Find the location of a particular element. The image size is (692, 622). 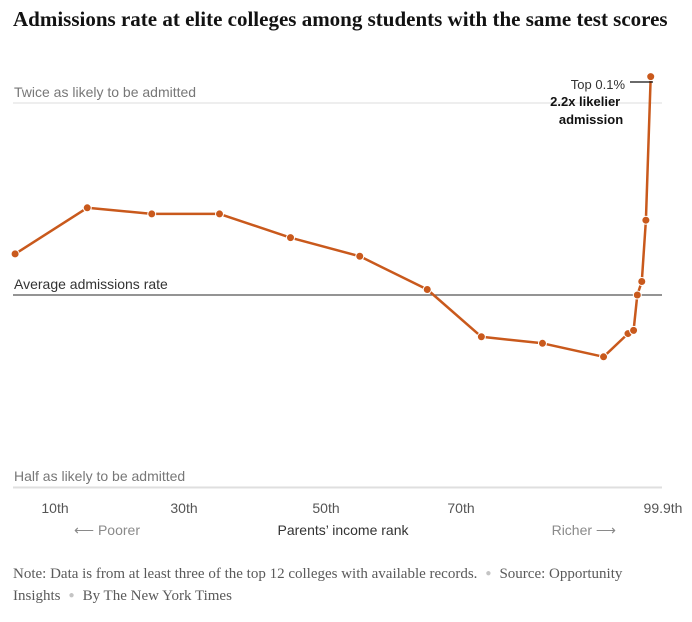

x-tick-label: 70th is located at coordinates (460, 508).